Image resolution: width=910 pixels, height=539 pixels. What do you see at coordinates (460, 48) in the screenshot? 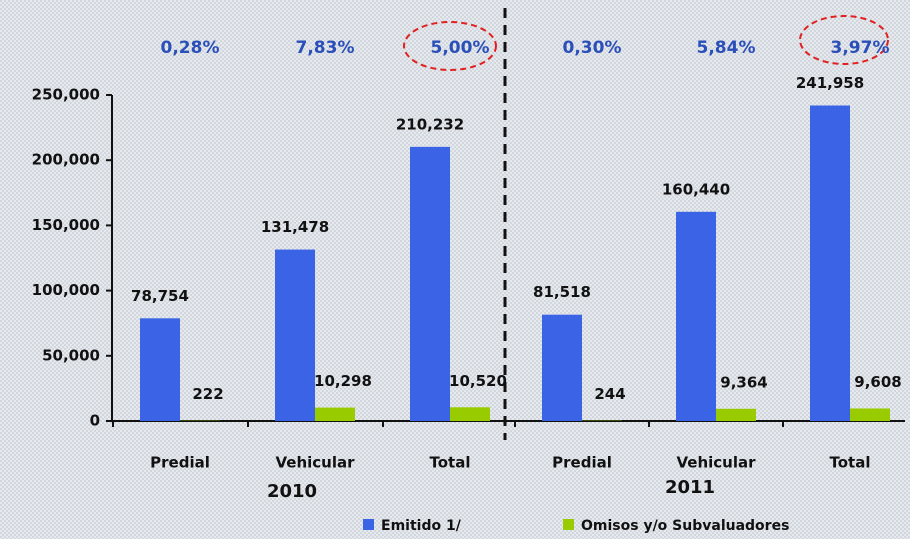
I see `annotation: 5,00%` at bounding box center [460, 48].